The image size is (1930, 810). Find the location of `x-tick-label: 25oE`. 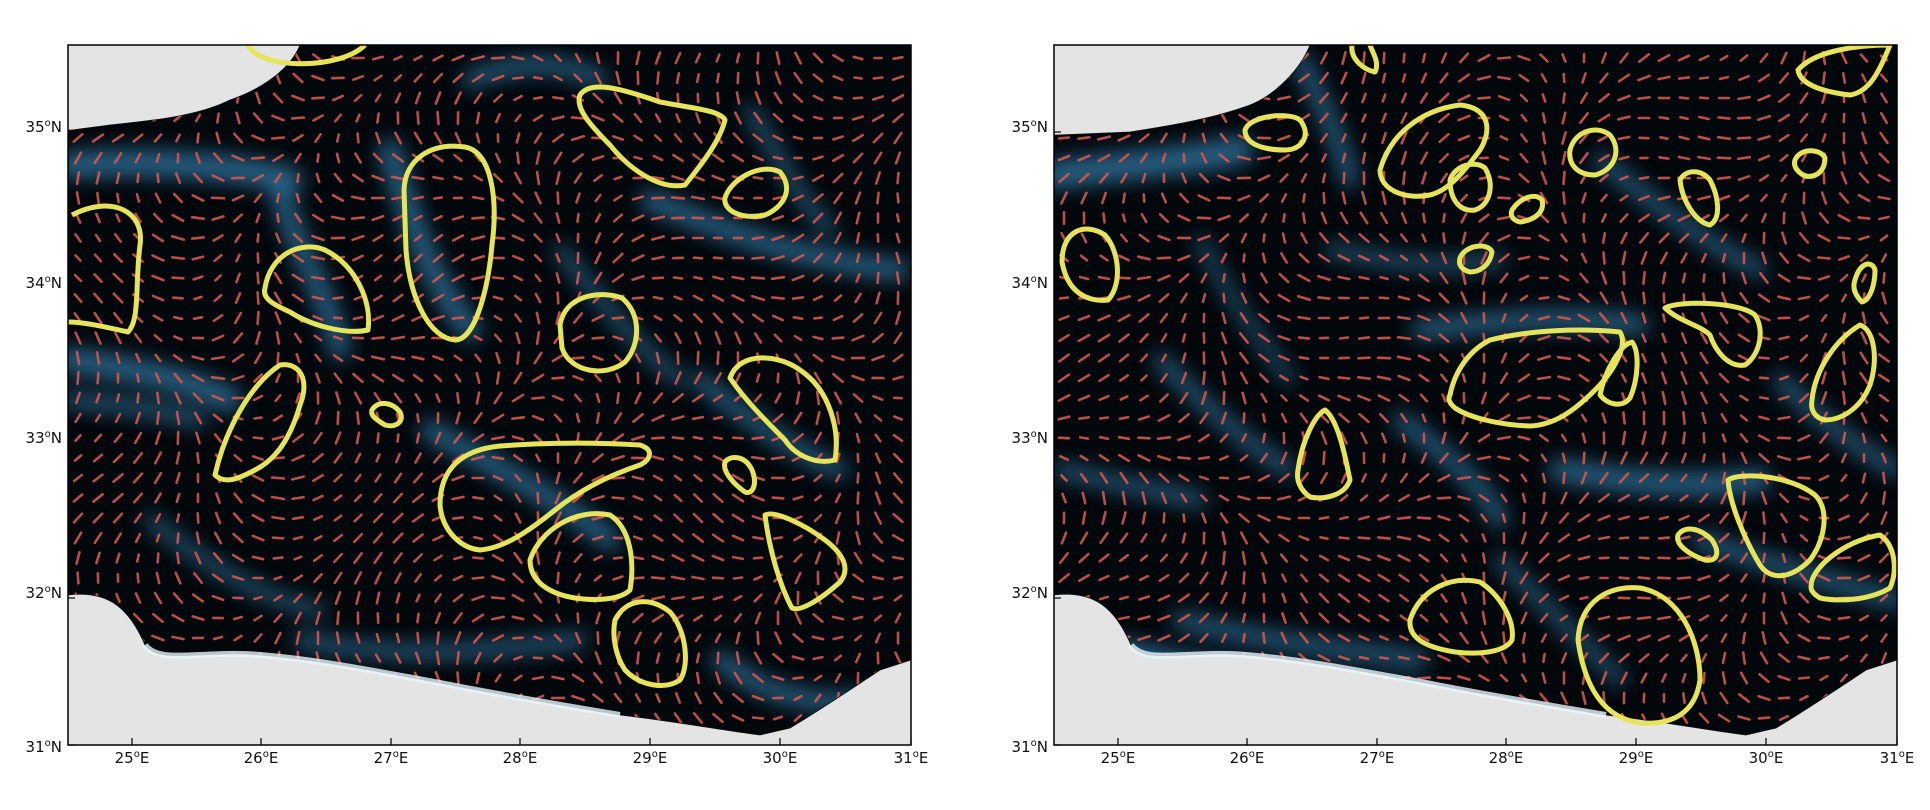

x-tick-label: 25oE is located at coordinates (132, 758).